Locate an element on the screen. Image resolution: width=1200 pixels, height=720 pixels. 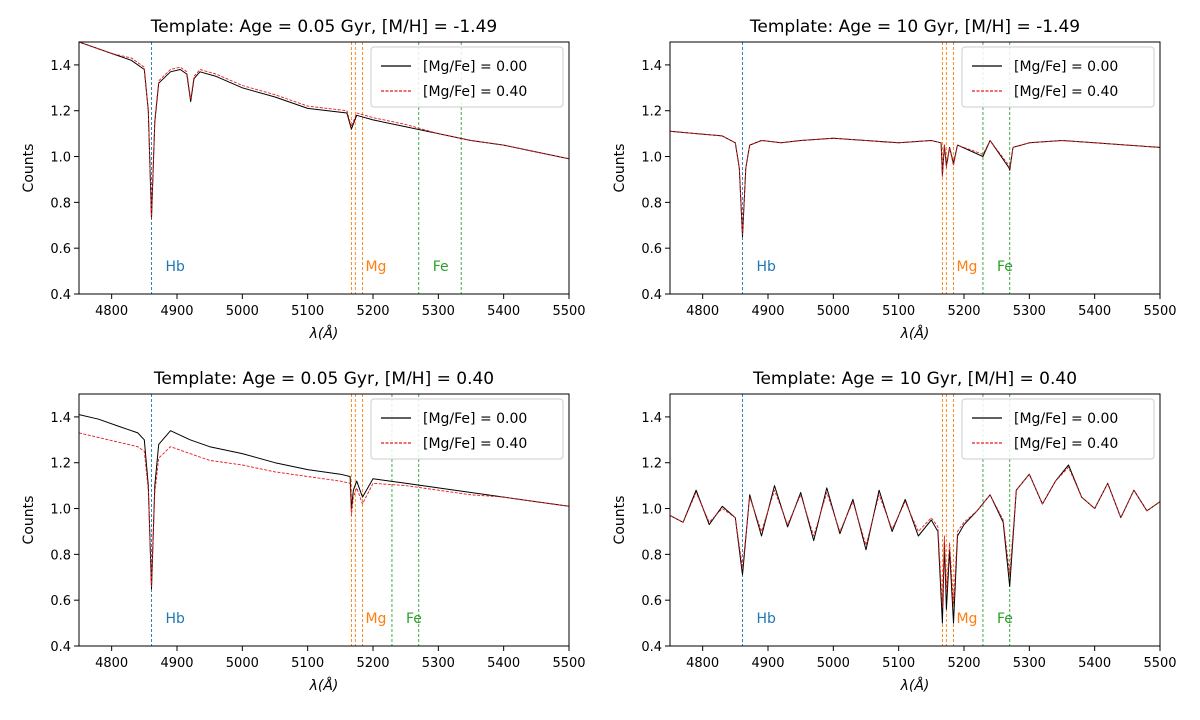
chart-title: Template: Age = 10 Gyr, [M/H] = -1.49 is located at coordinates (914, 27).